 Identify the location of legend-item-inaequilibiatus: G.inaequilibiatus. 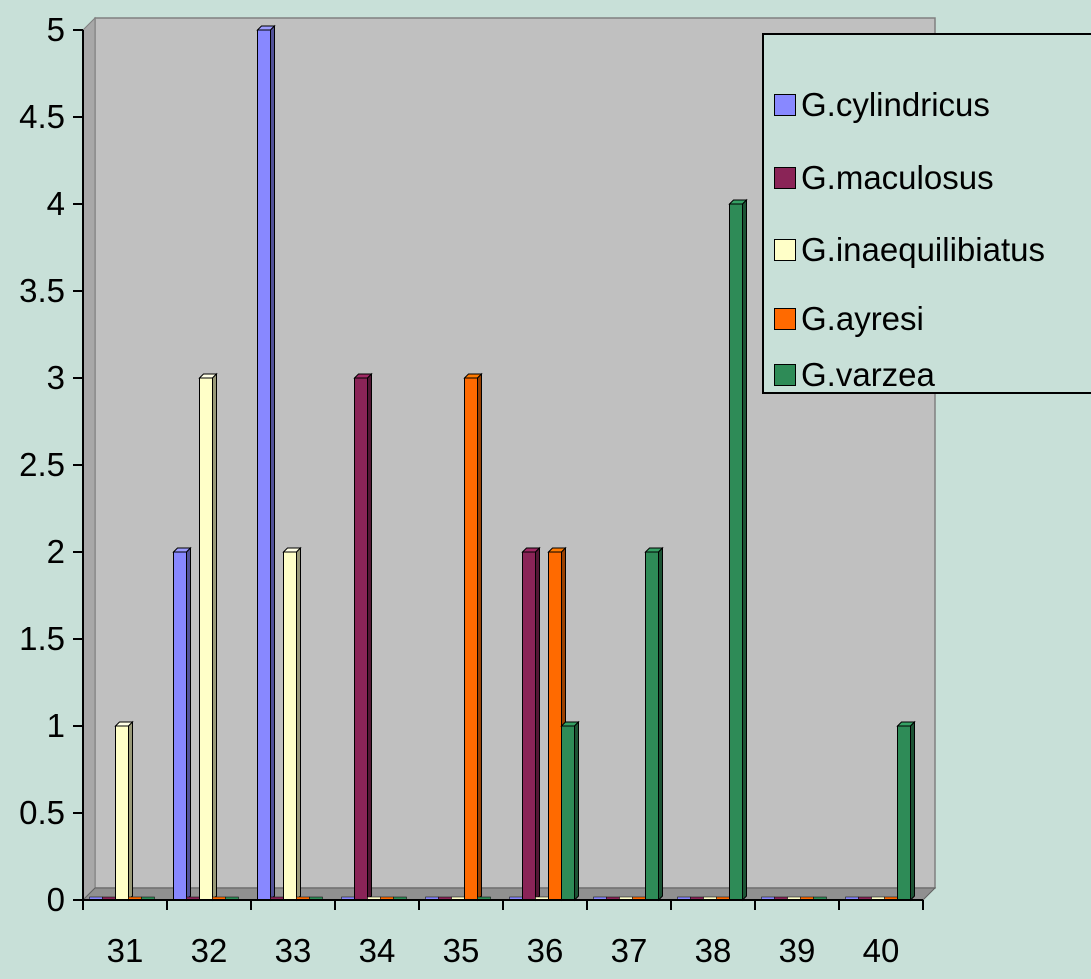
(909, 250).